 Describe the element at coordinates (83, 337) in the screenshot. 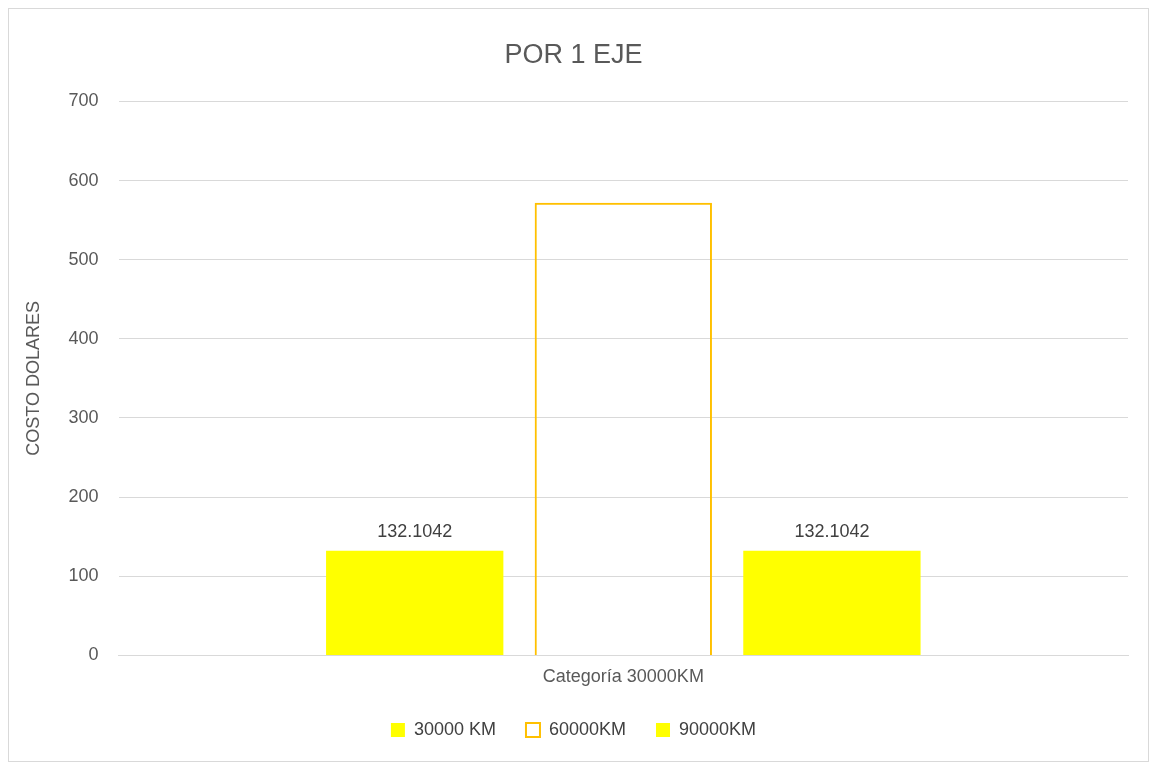

I see `y-tick-label: 400` at that location.